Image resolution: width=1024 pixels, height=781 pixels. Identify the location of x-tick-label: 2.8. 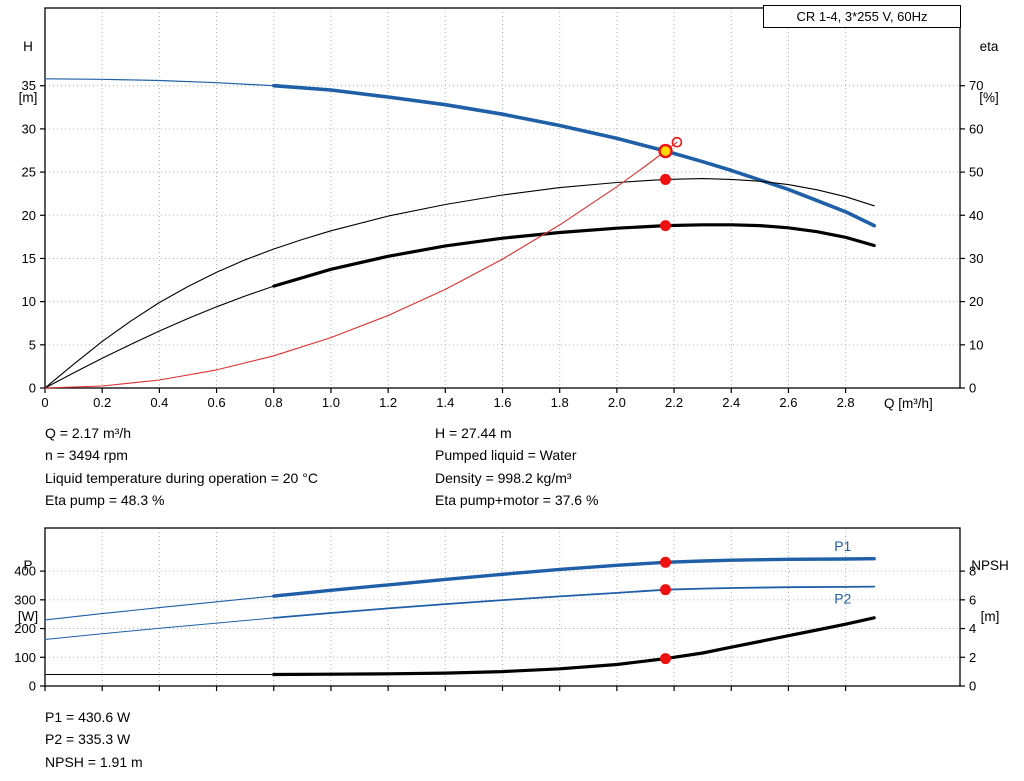
(846, 402).